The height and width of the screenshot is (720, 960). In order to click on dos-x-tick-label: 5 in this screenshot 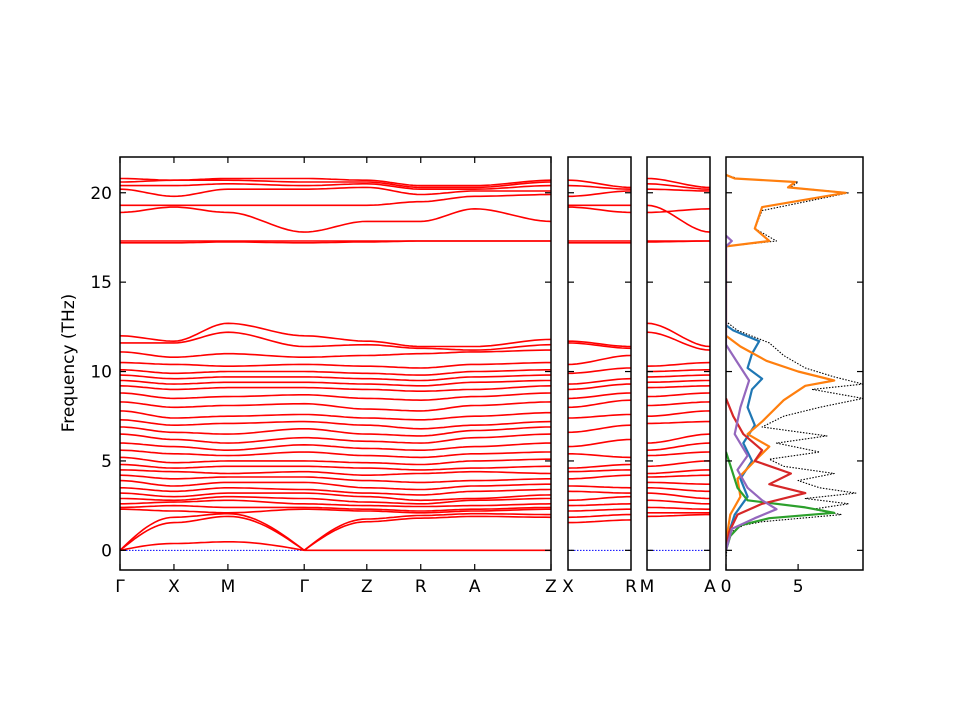, I will do `click(798, 587)`.